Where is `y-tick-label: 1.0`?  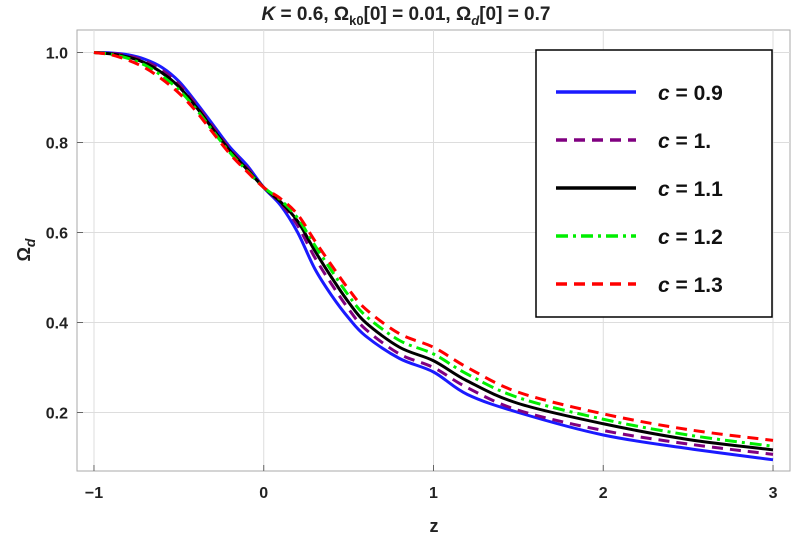
y-tick-label: 1.0 is located at coordinates (57, 54).